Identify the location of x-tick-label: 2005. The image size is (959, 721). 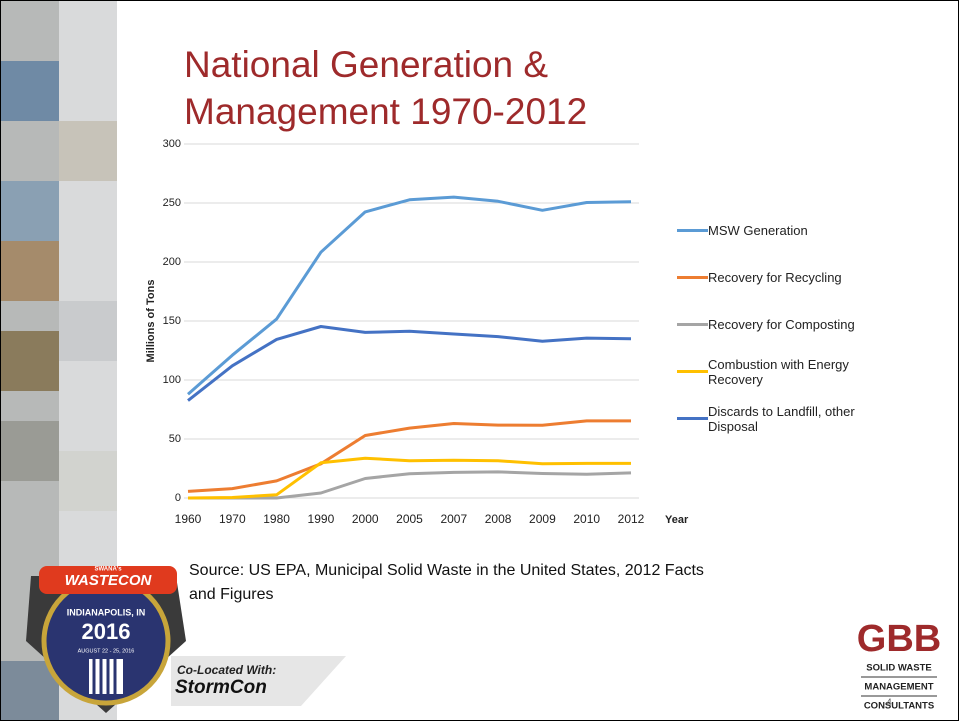
(409, 519).